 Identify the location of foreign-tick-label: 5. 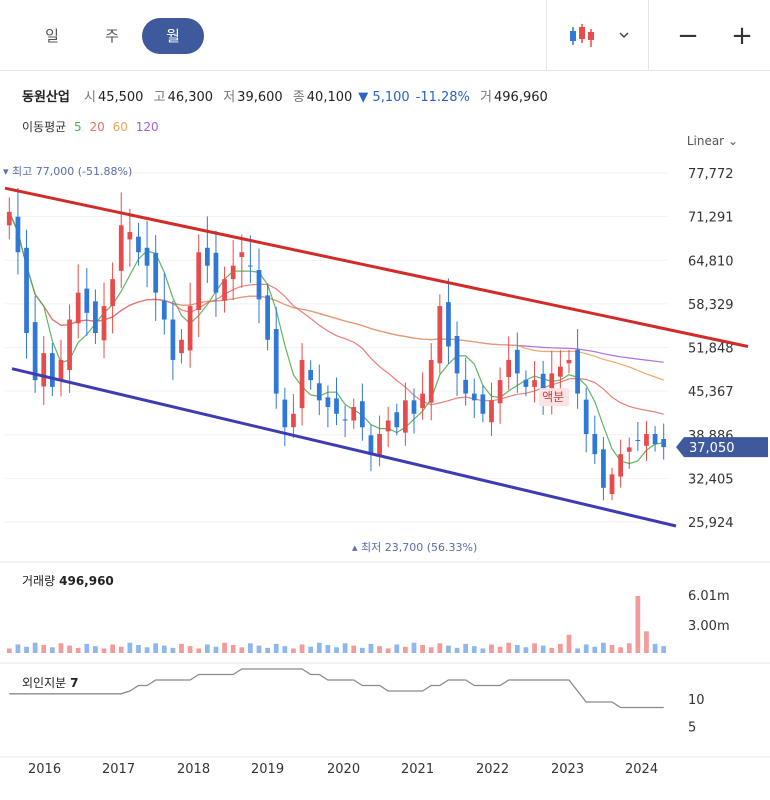
(692, 728).